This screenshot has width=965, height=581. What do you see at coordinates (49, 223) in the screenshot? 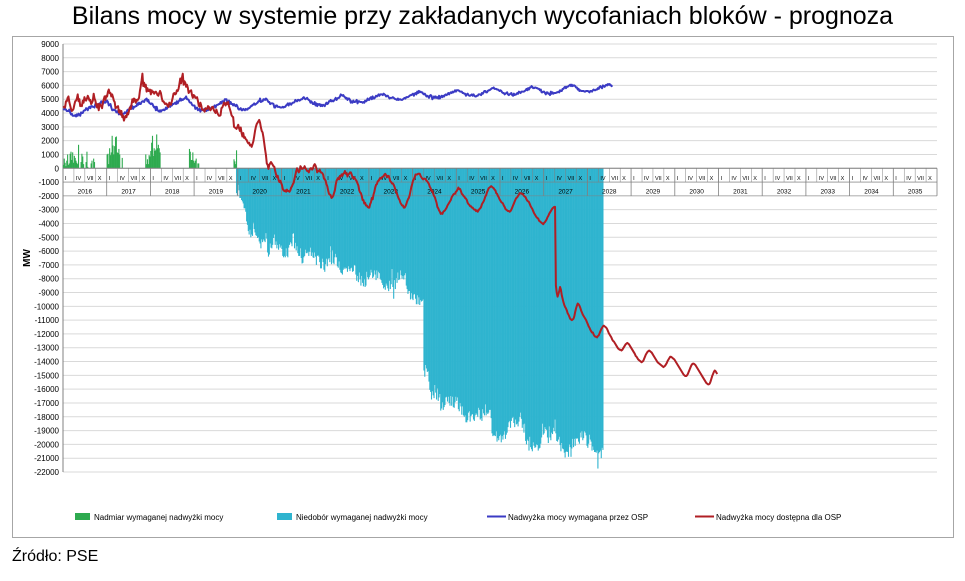
I see `y-tick-label: -4000` at bounding box center [49, 223].